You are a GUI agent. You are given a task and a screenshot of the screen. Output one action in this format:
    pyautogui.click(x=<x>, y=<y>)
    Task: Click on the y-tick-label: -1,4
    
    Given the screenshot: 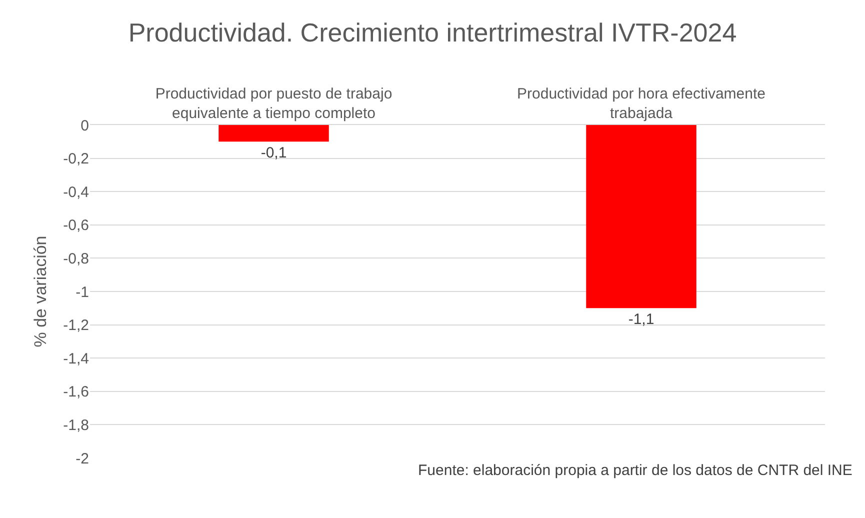 What is the action you would take?
    pyautogui.click(x=76, y=359)
    